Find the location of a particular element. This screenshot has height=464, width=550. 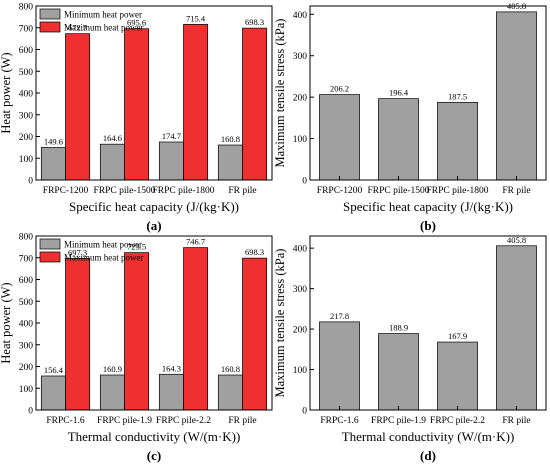

data-label-s2-1: 672.7 is located at coordinates (77, 28).